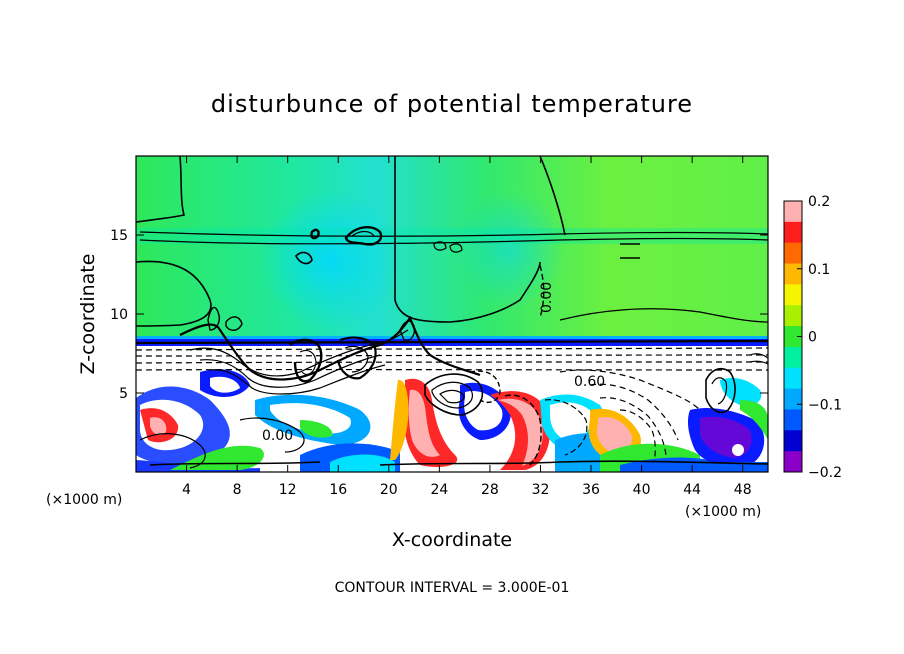  Describe the element at coordinates (452, 337) in the screenshot. I see `inversion-edge` at that location.